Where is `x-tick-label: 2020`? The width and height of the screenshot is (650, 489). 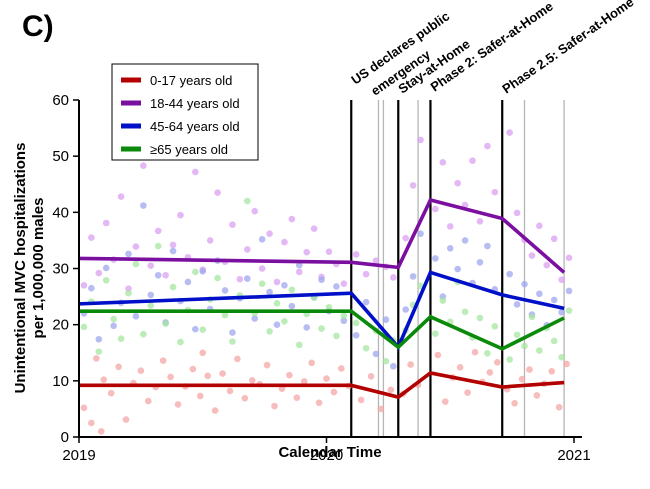 x-tick-label: 2020 is located at coordinates (326, 455).